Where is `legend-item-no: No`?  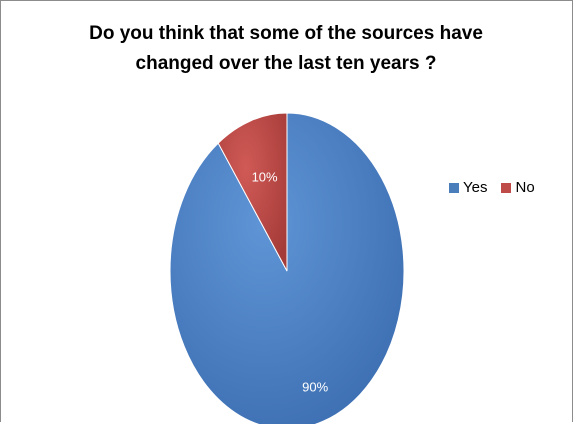 legend-item-no: No is located at coordinates (518, 187).